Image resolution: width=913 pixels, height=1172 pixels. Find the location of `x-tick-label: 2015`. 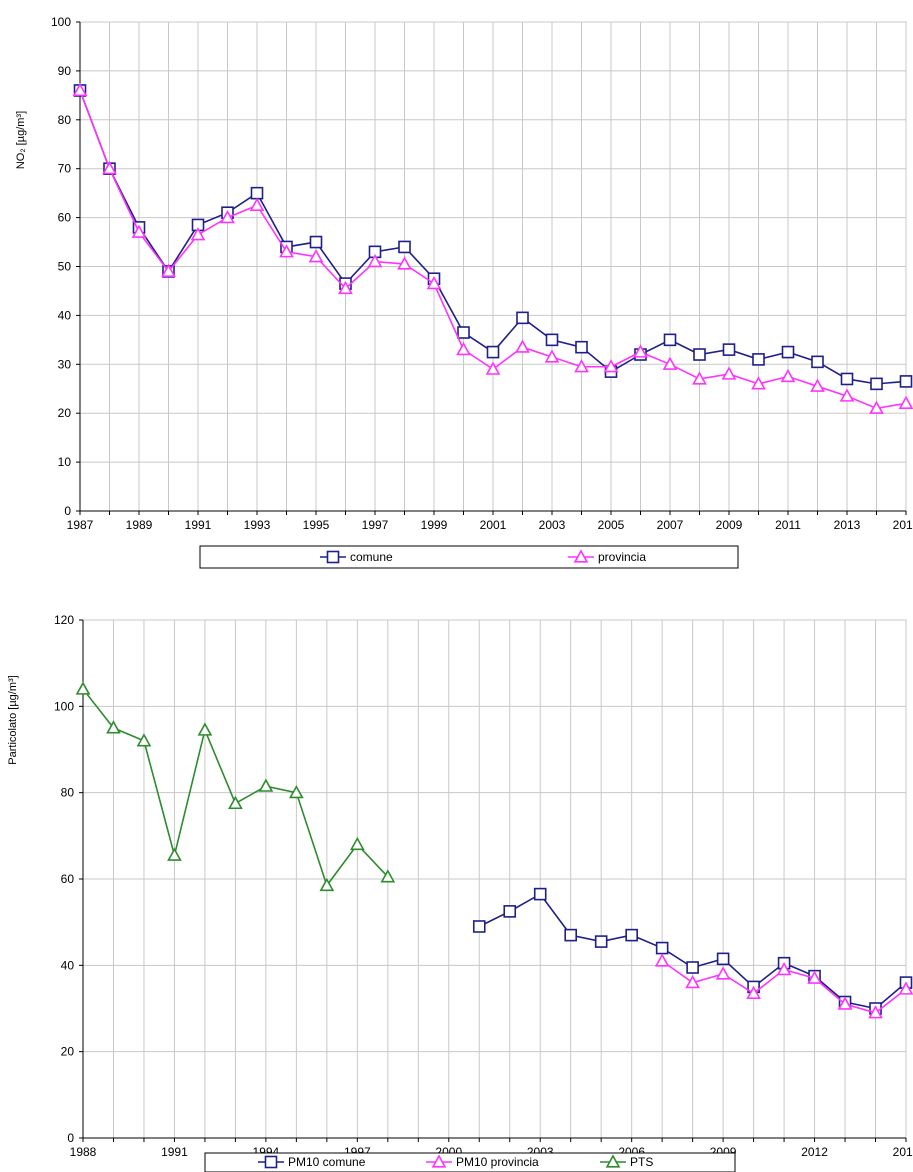

x-tick-label: 2015 is located at coordinates (903, 1152).